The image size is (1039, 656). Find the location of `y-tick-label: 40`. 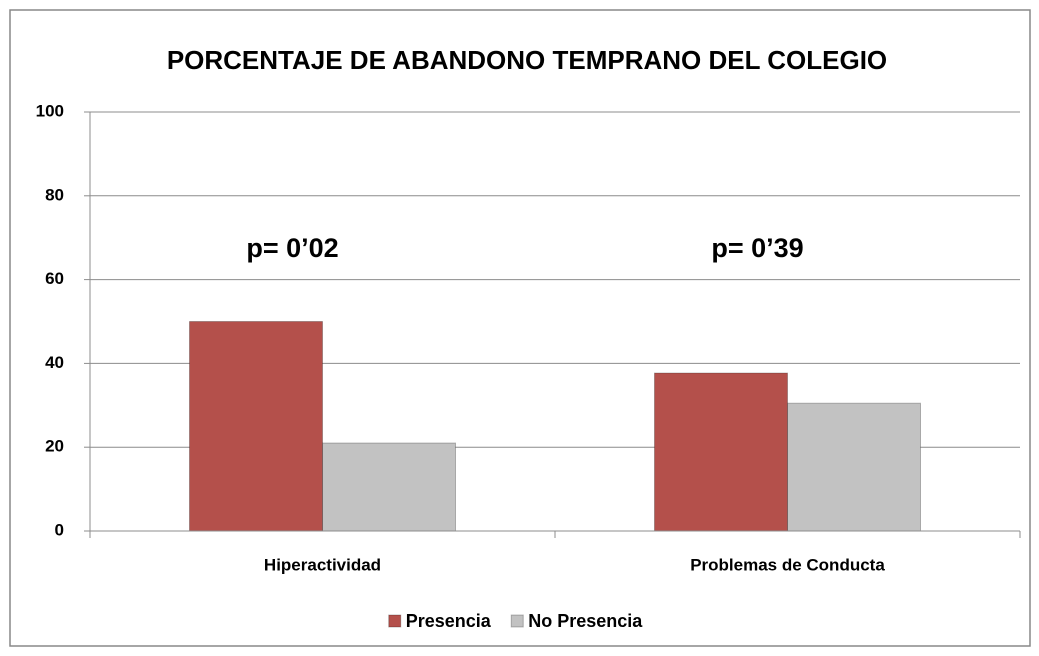

y-tick-label: 40 is located at coordinates (54, 362).